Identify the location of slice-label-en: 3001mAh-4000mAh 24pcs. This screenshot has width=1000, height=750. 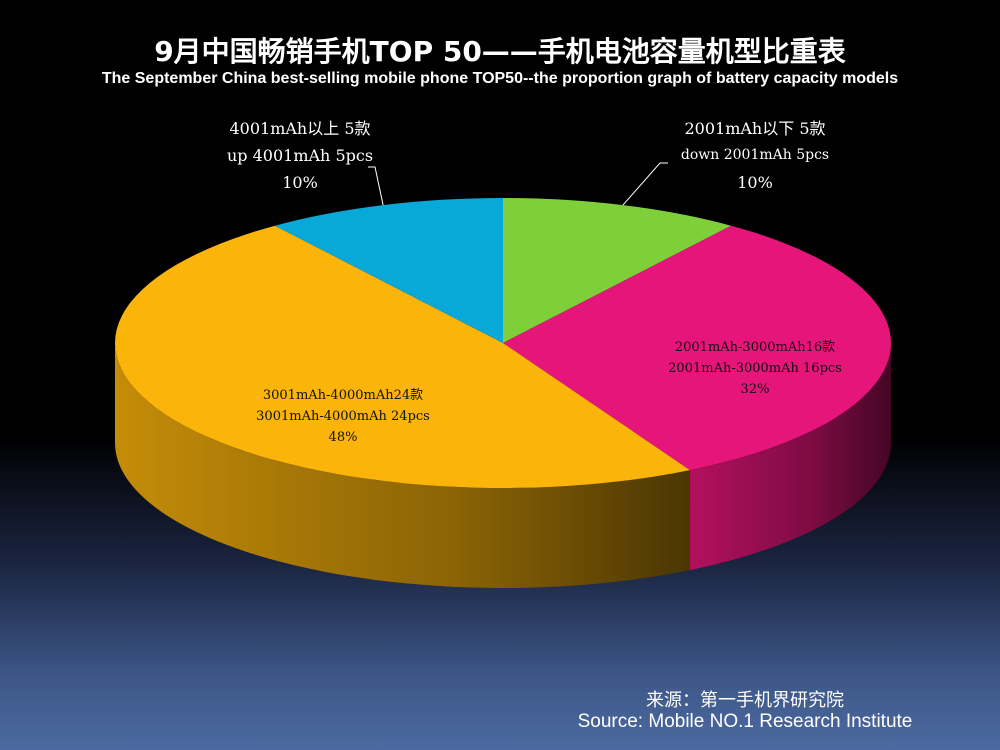
(343, 416).